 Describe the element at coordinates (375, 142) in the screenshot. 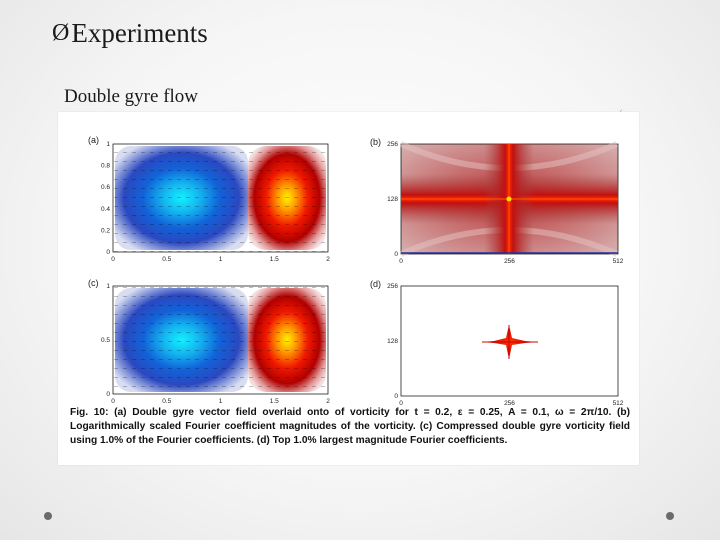

I see `panel-label: (b)` at that location.